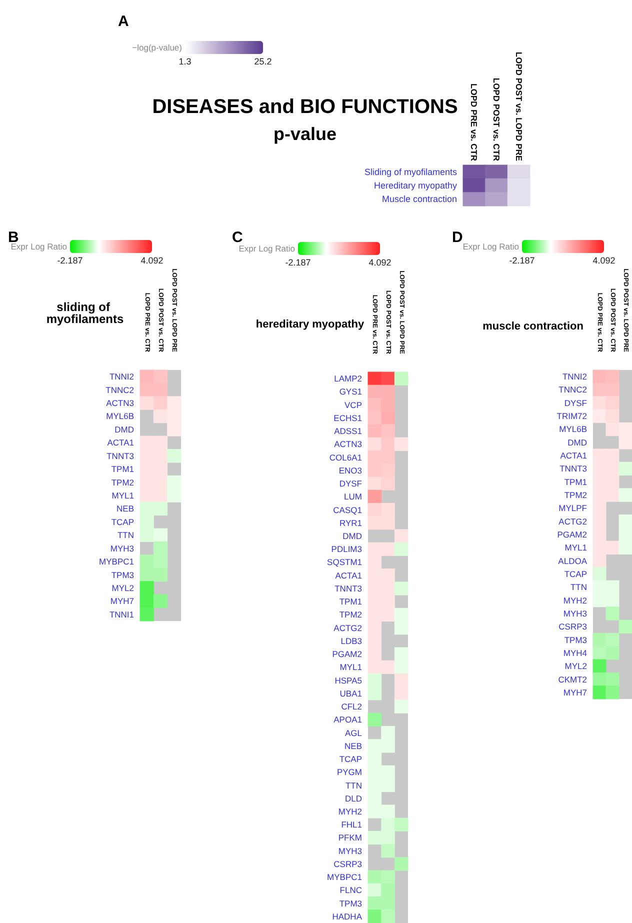 The height and width of the screenshot is (923, 632). What do you see at coordinates (519, 107) in the screenshot?
I see `x-tick-label: LOPD POST vs. LOPD PRE` at bounding box center [519, 107].